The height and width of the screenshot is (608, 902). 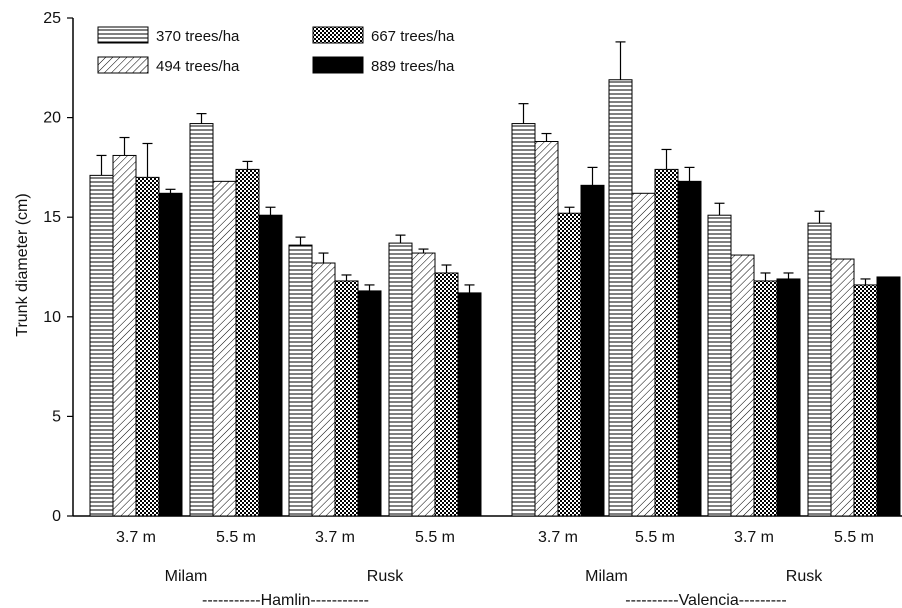 I want to click on legend-label: 494 trees/ha, so click(x=198, y=66).